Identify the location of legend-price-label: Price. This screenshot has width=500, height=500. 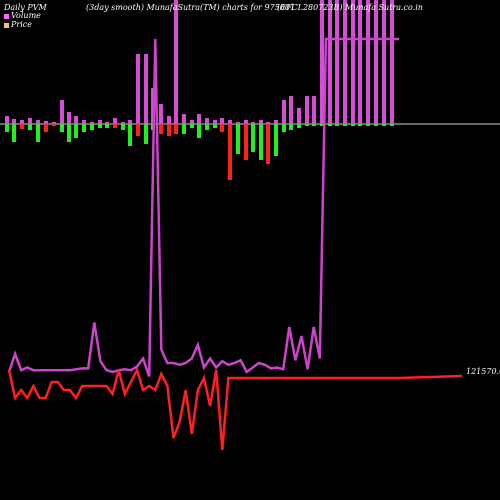
(21, 24).